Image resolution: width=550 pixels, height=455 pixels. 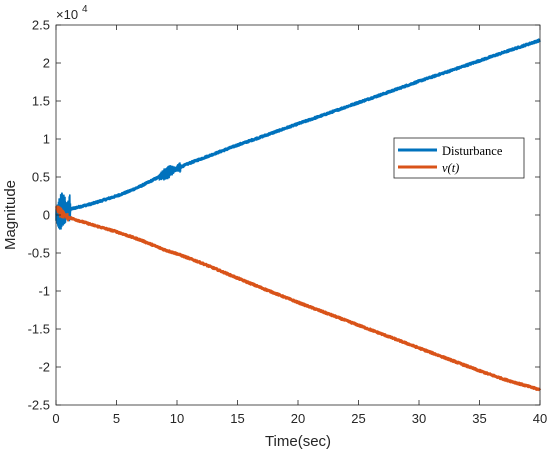 What do you see at coordinates (41, 25) in the screenshot?
I see `y-tick-label: 2.5` at bounding box center [41, 25].